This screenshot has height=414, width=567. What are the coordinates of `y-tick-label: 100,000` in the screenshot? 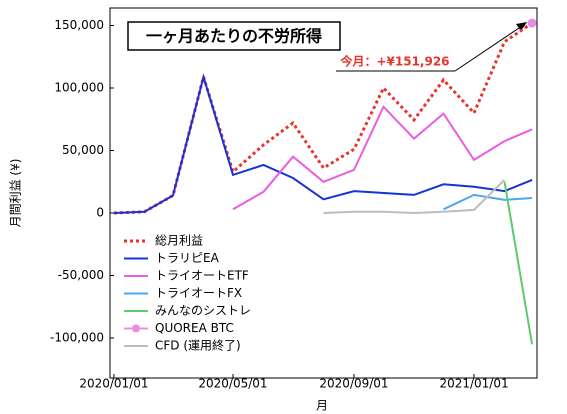 It's located at (79, 88).